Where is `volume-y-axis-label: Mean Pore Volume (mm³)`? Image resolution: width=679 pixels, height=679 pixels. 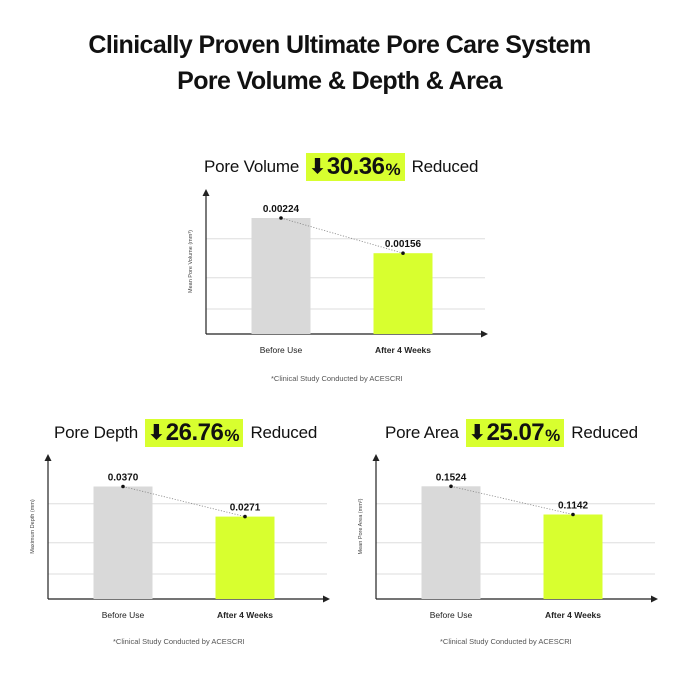
volume-y-axis-label: Mean Pore Volume (mm³) is located at coordinates (191, 261).